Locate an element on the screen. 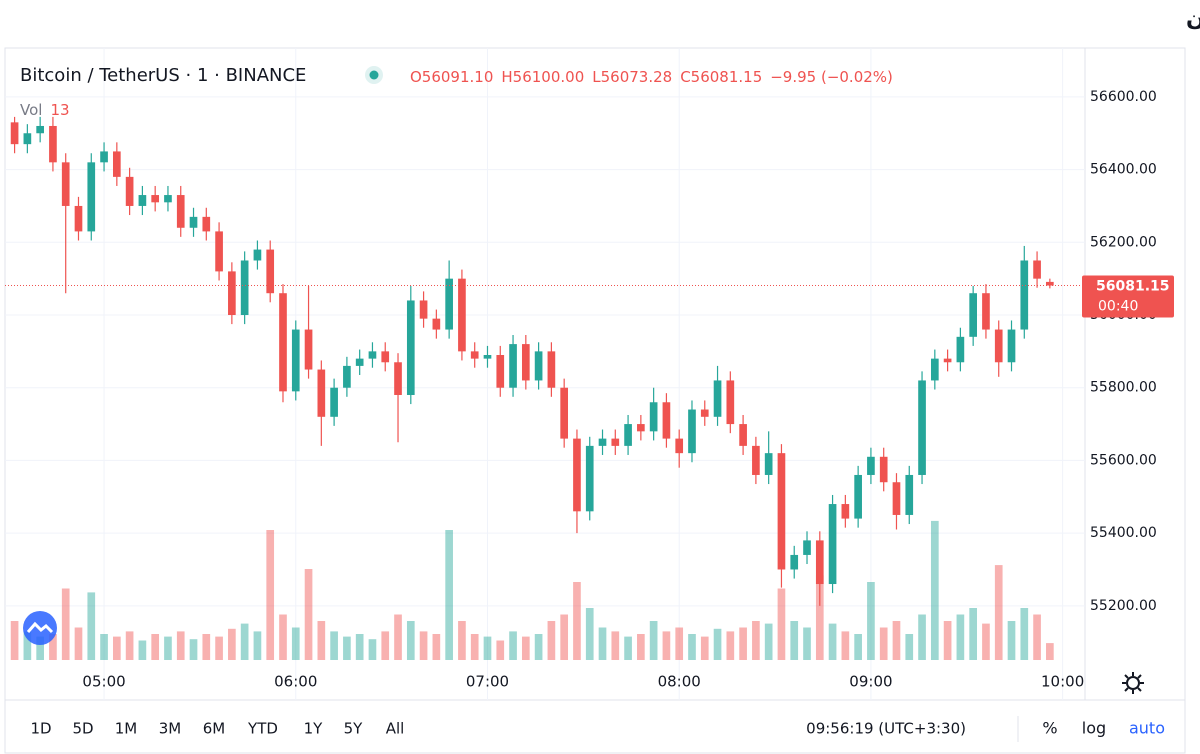 The height and width of the screenshot is (754, 1200). status-dot is located at coordinates (374, 75).